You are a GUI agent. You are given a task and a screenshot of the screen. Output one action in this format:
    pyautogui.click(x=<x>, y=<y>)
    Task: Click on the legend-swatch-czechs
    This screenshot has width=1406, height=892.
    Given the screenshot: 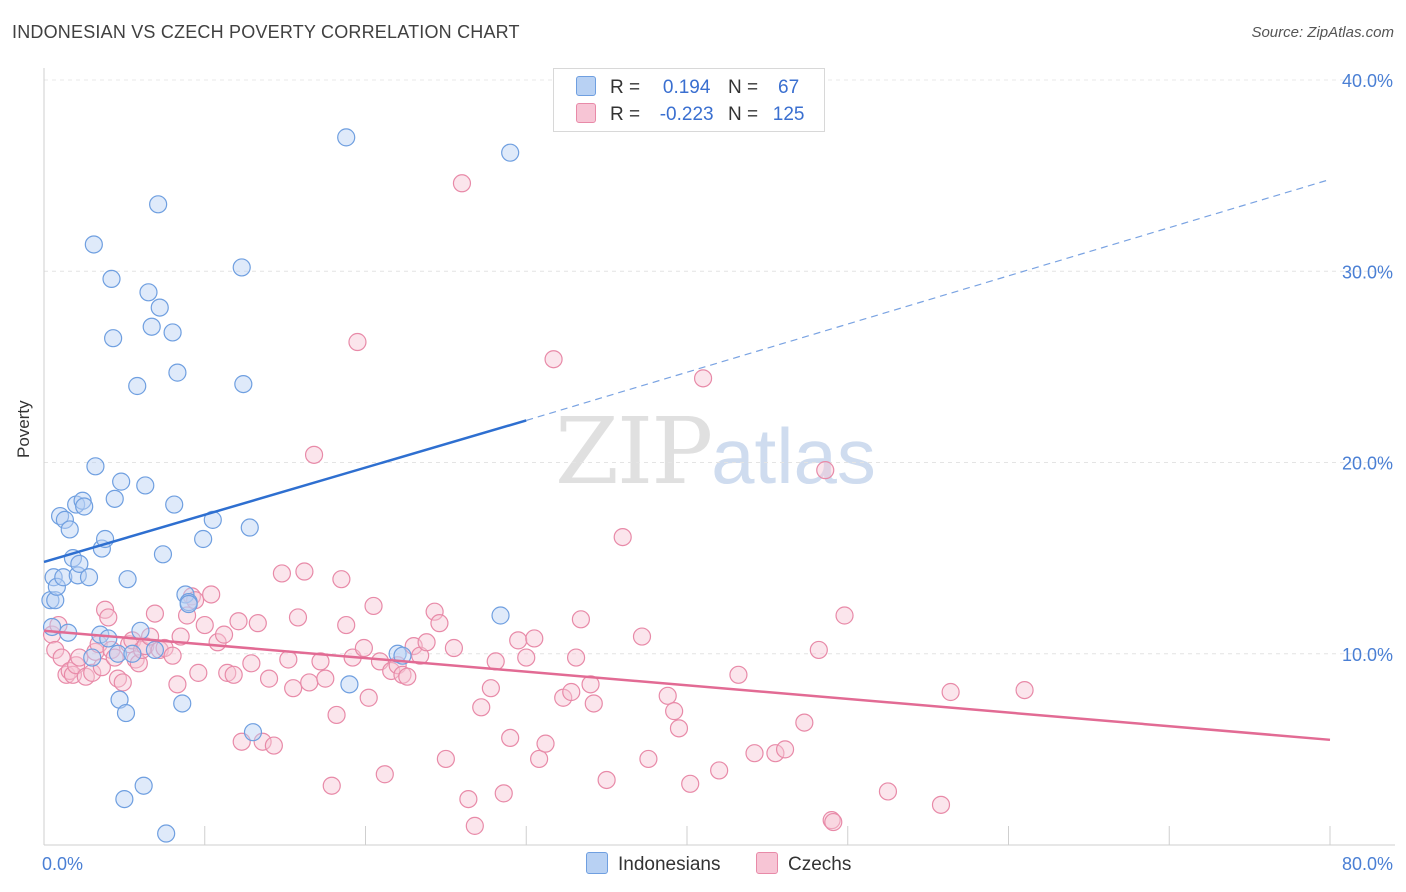 What is the action you would take?
    pyautogui.click(x=586, y=113)
    